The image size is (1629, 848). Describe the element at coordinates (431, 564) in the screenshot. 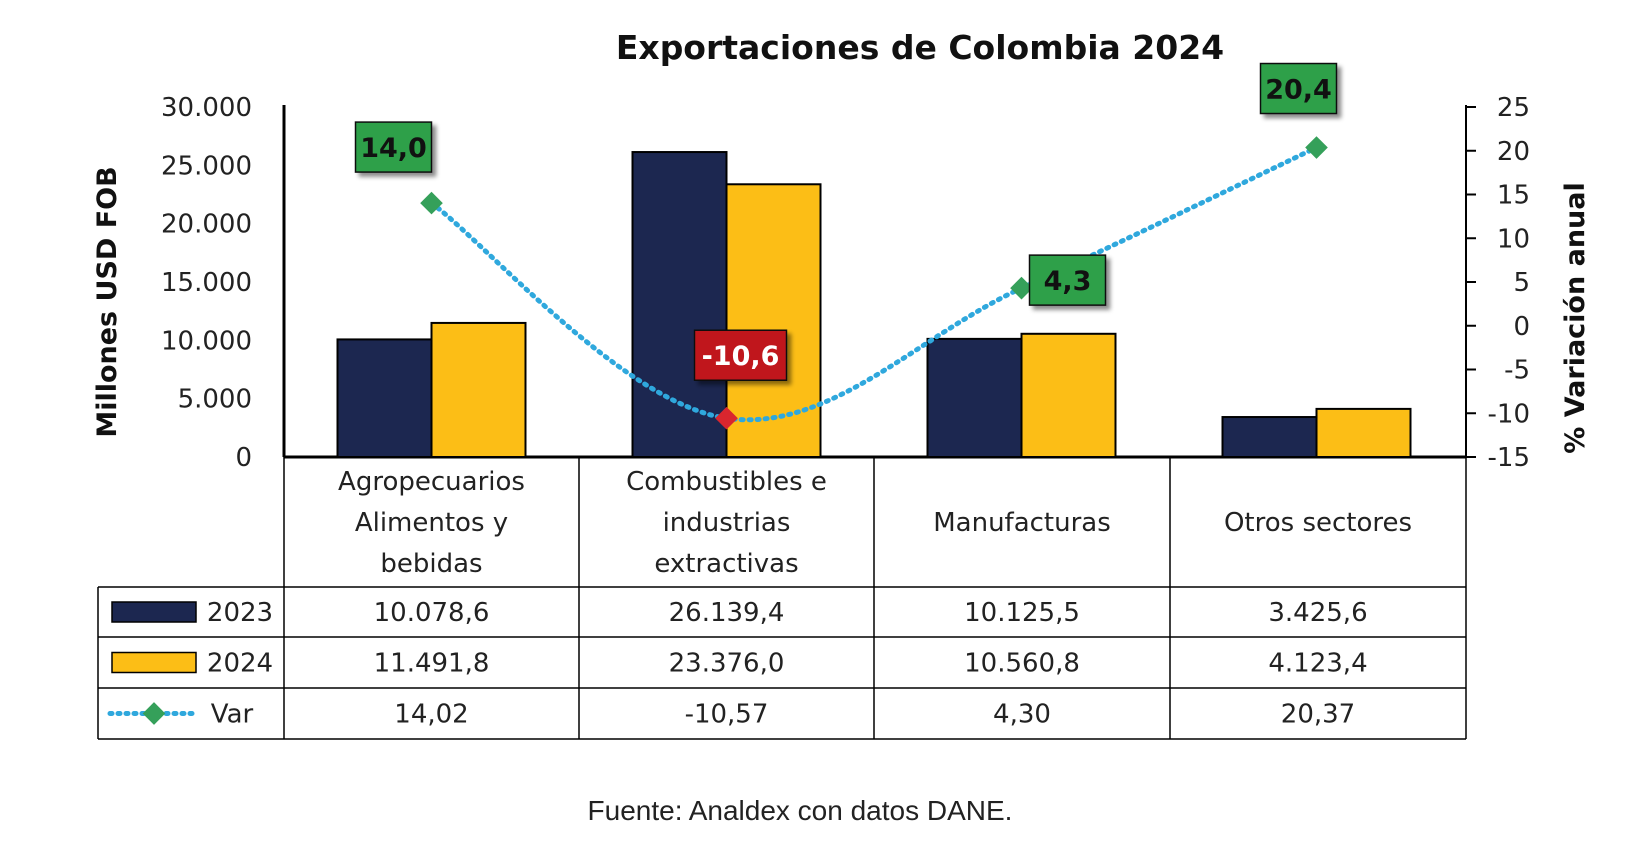

I see `category-label-1: bebidas` at that location.